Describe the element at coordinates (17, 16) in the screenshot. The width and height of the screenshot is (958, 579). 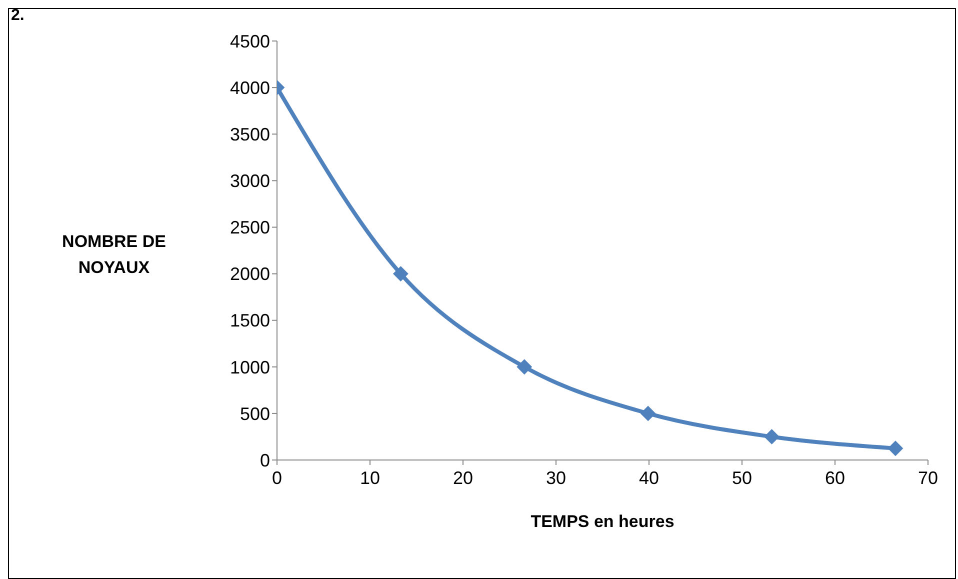
I see `text: 2.` at that location.